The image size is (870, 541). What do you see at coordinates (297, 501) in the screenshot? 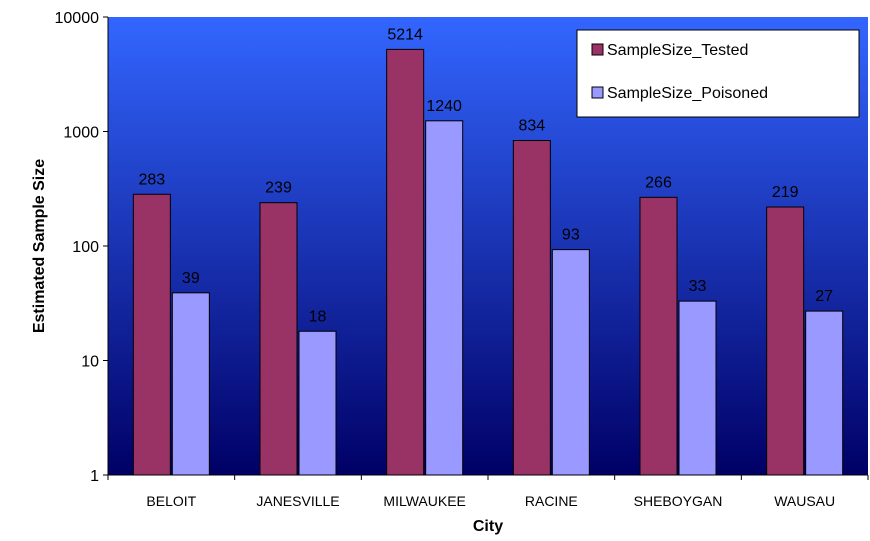
I see `x-tick-label: JANESVILLE` at bounding box center [297, 501].